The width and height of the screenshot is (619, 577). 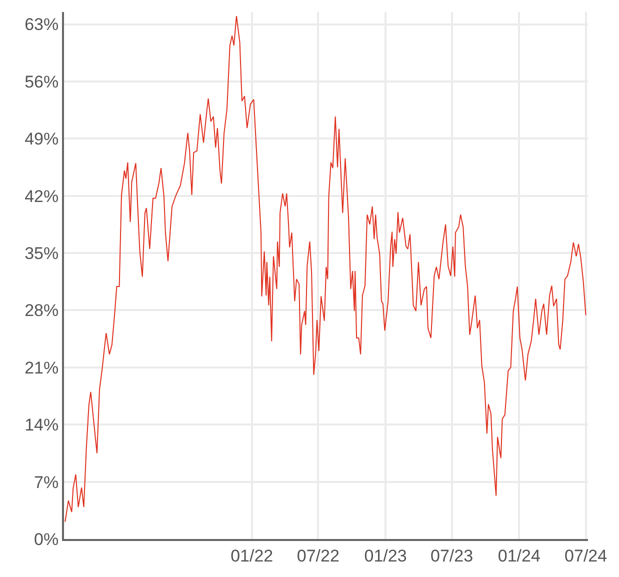 What do you see at coordinates (41, 310) in the screenshot?
I see `y-tick-label: 28%` at bounding box center [41, 310].